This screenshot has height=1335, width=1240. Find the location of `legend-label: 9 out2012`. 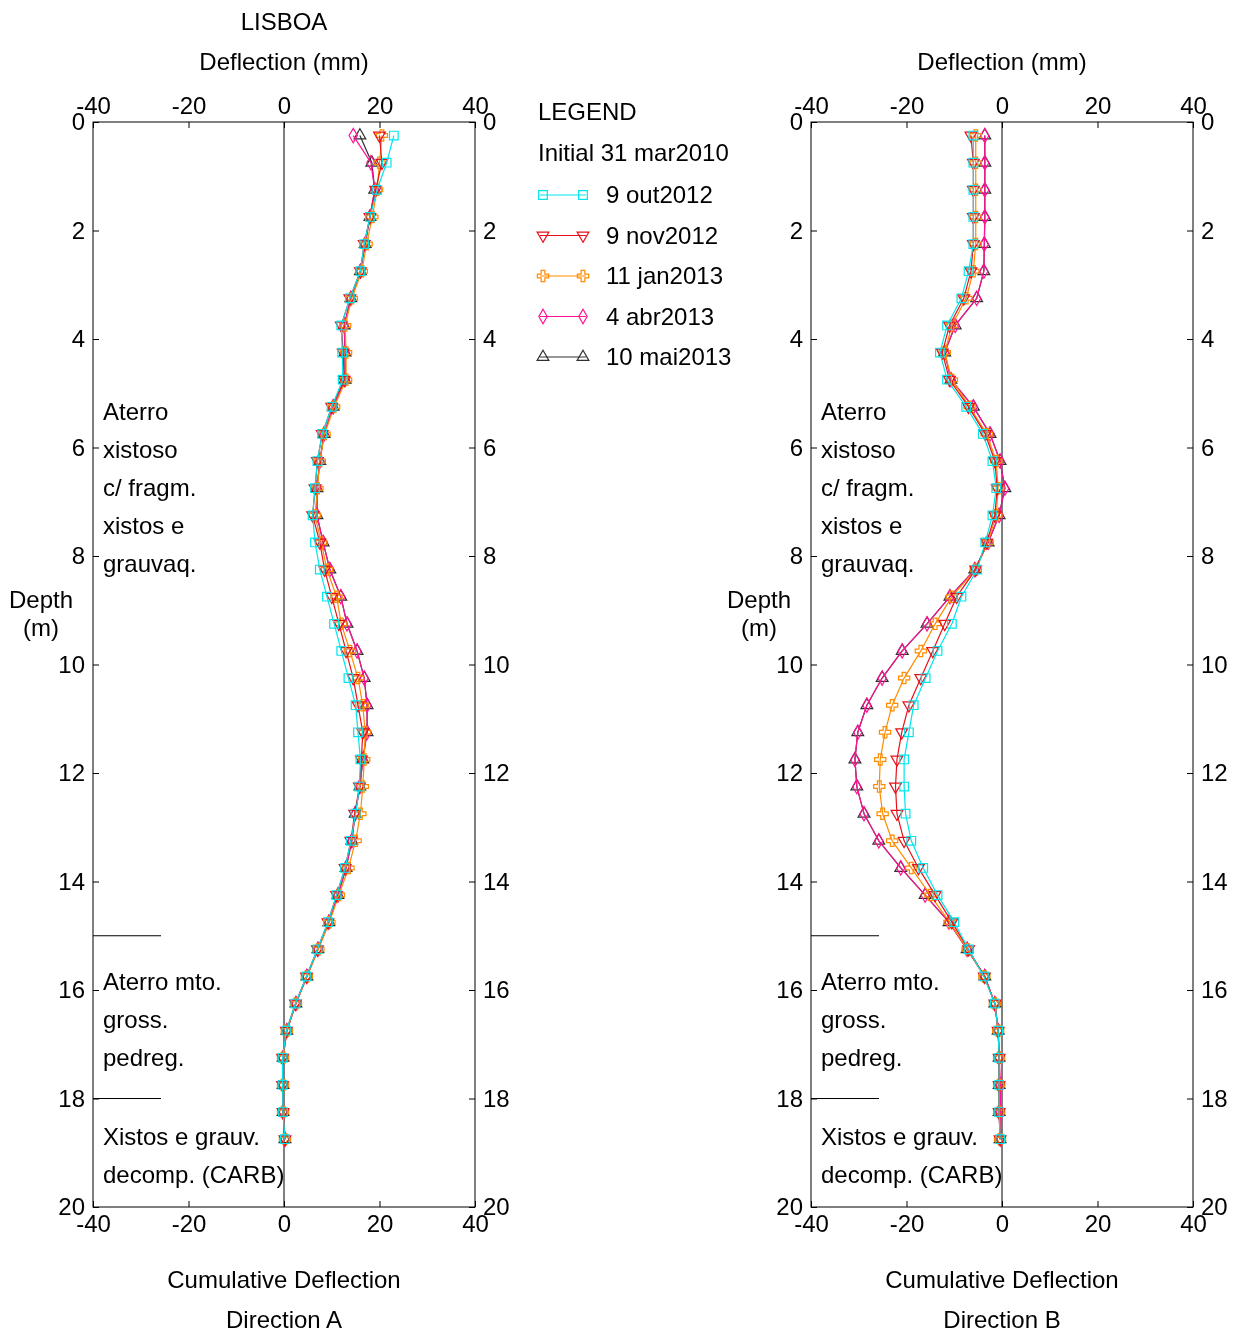

legend-label: 9 out2012 is located at coordinates (659, 194).